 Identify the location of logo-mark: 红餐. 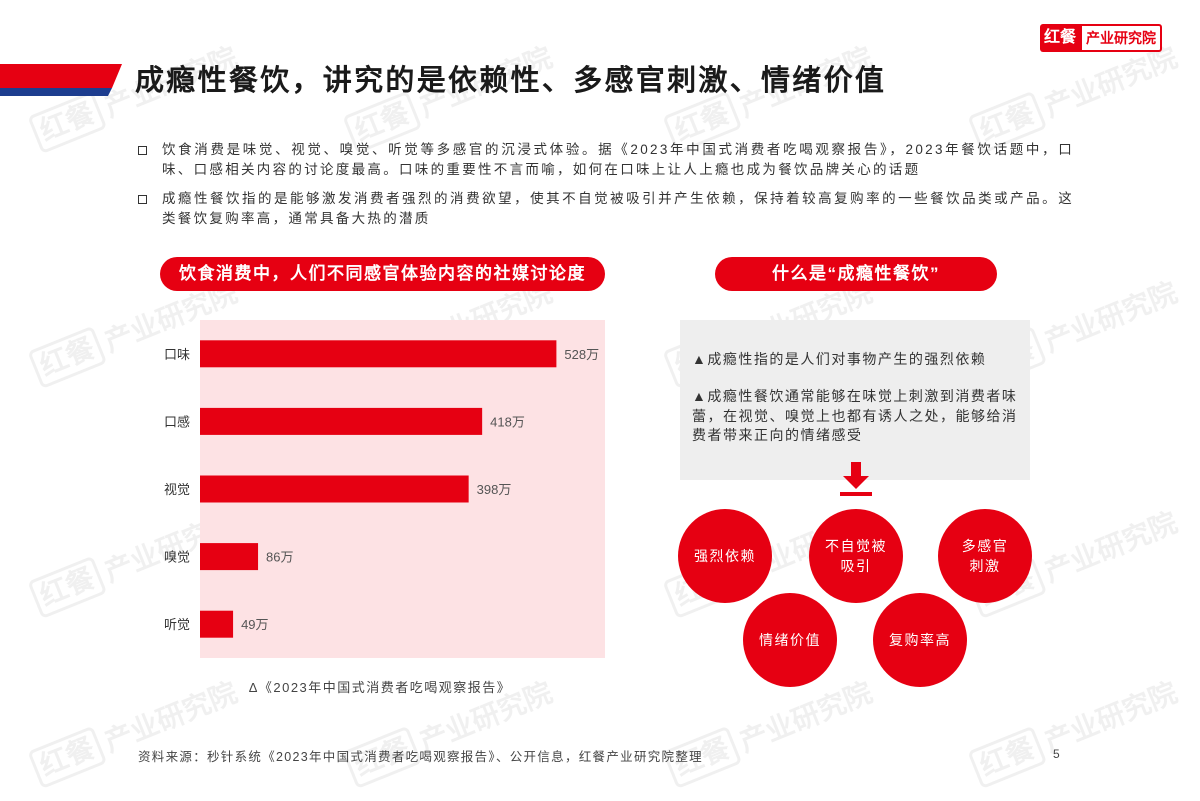
(1060, 38).